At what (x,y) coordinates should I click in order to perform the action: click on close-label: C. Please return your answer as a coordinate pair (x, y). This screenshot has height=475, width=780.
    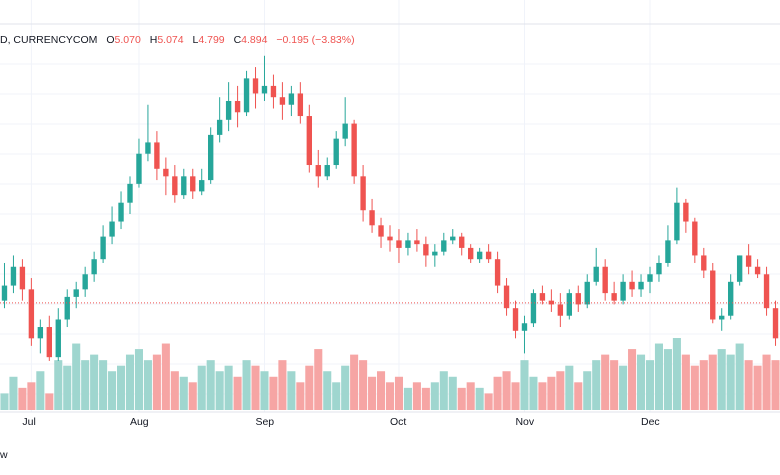
    Looking at the image, I should click on (237, 40).